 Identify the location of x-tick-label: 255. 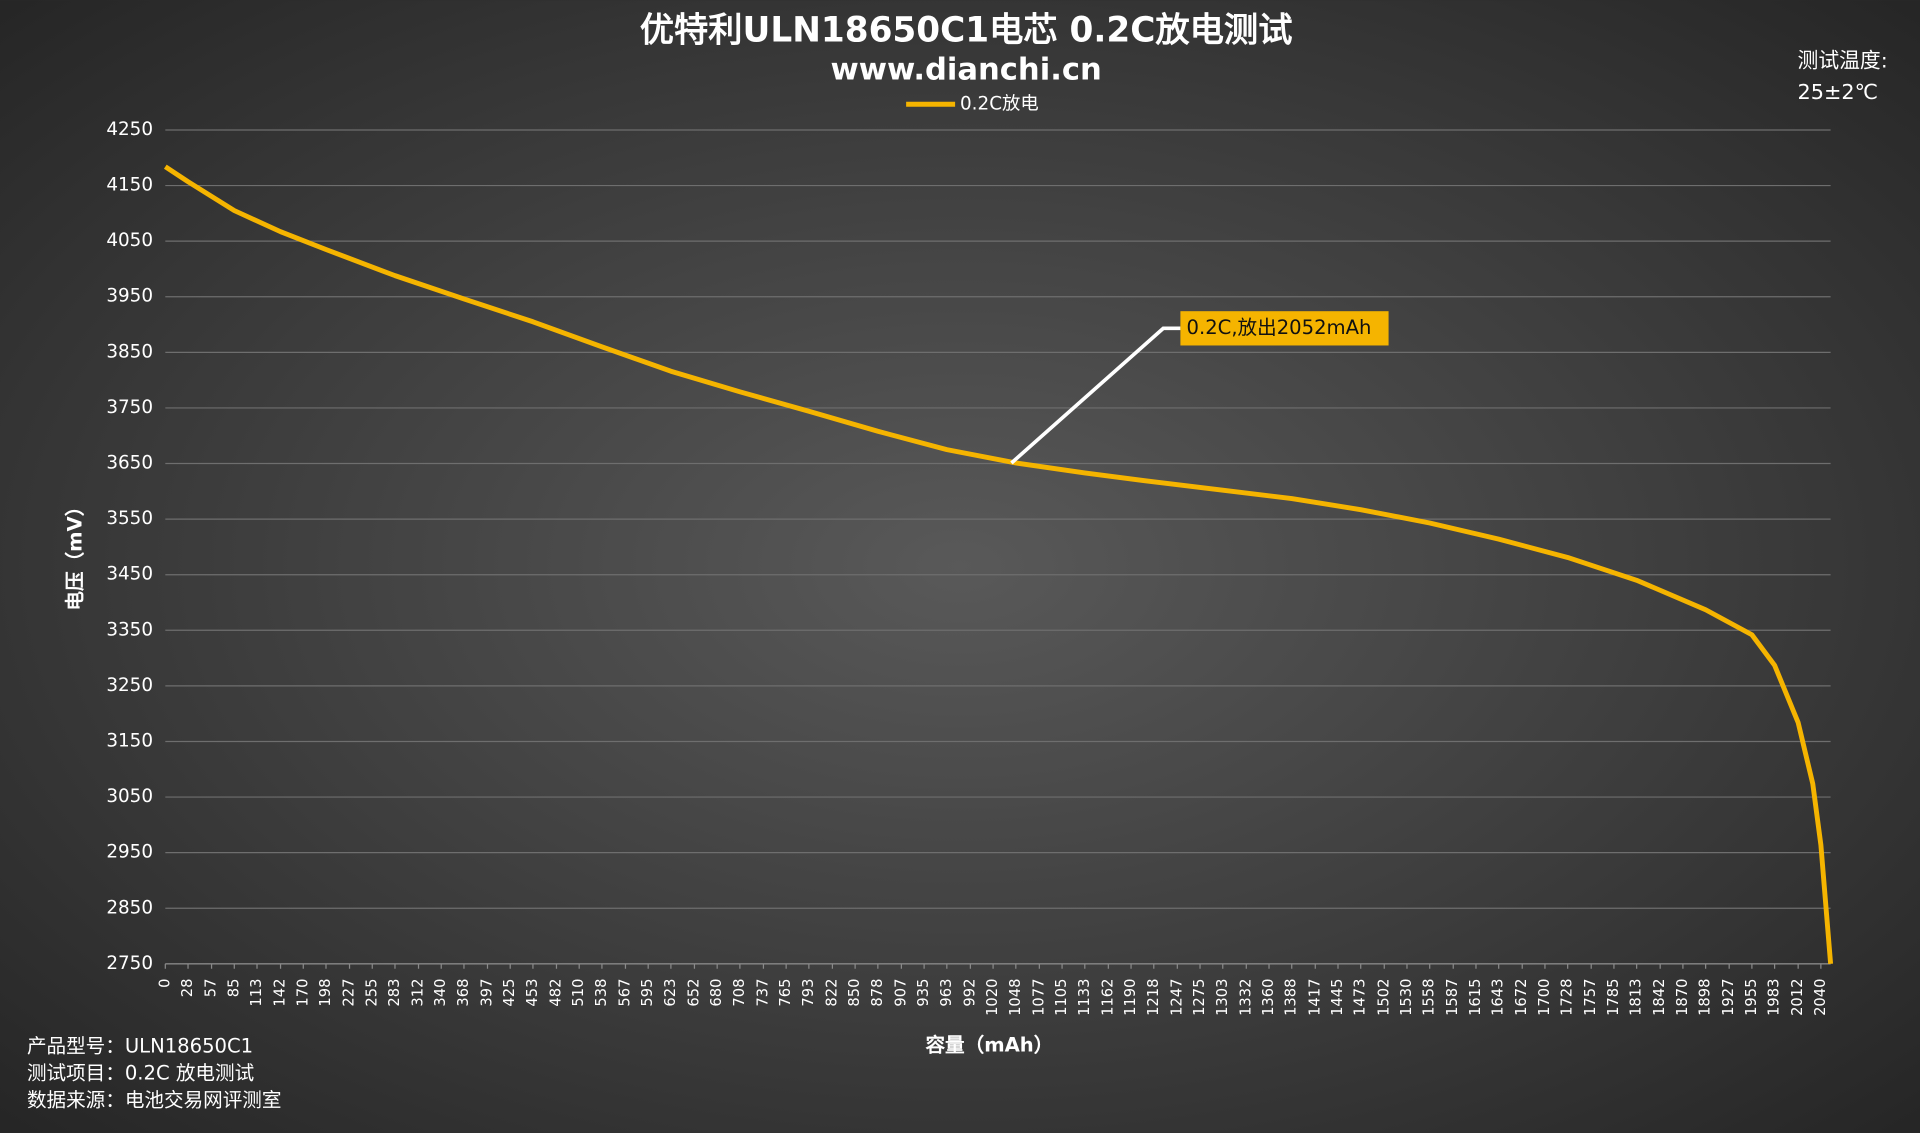
(371, 993).